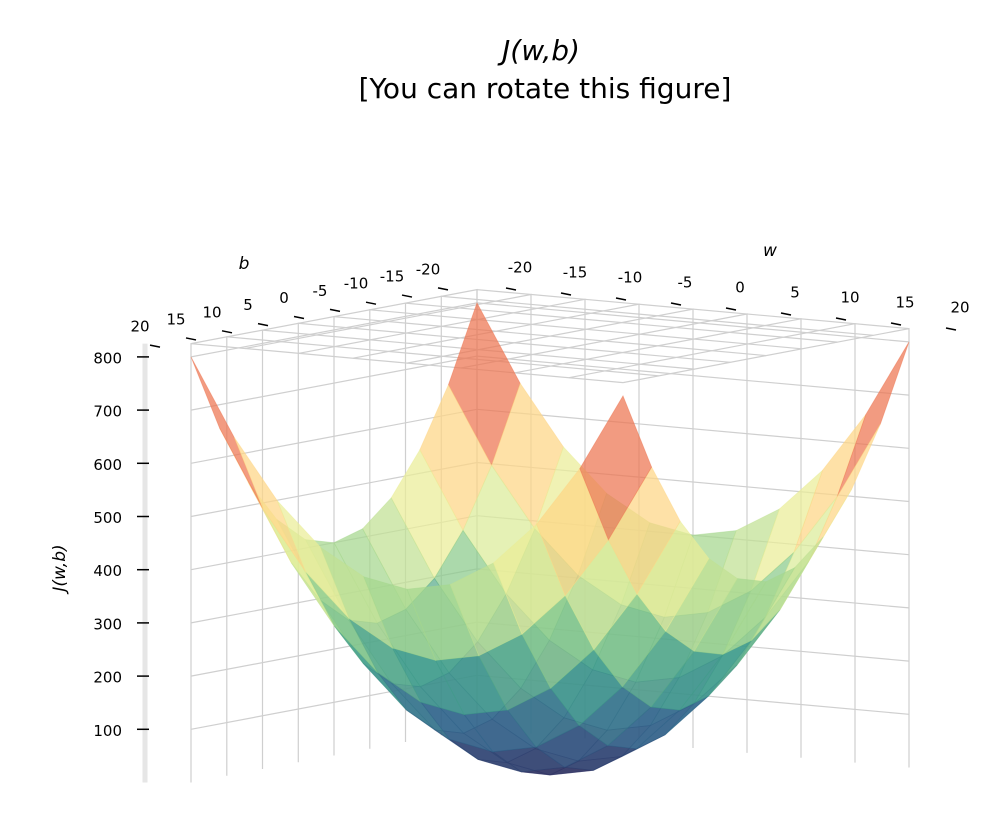 The image size is (1006, 838). Describe the element at coordinates (770, 251) in the screenshot. I see `x-axis-label: w` at that location.